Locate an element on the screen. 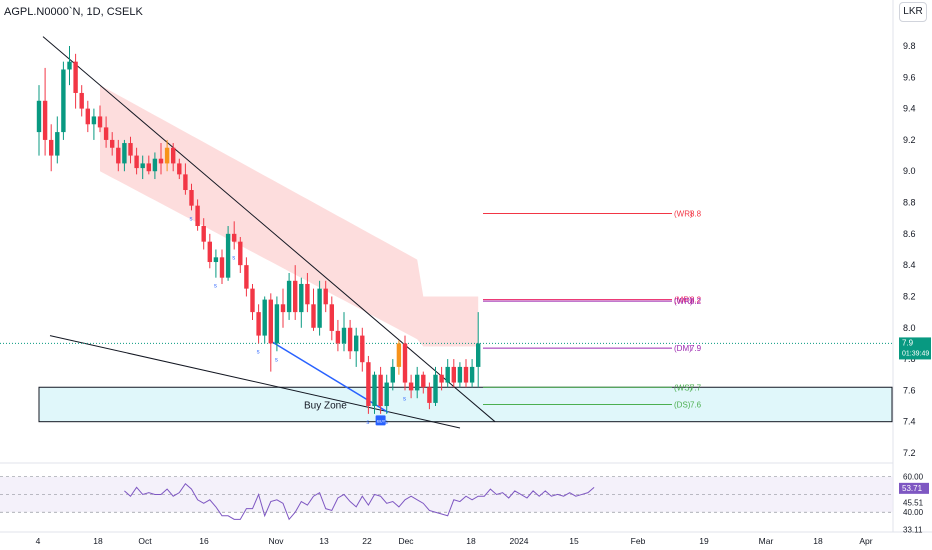 This screenshot has height=550, width=932. x-tick-label: Mar is located at coordinates (766, 541).